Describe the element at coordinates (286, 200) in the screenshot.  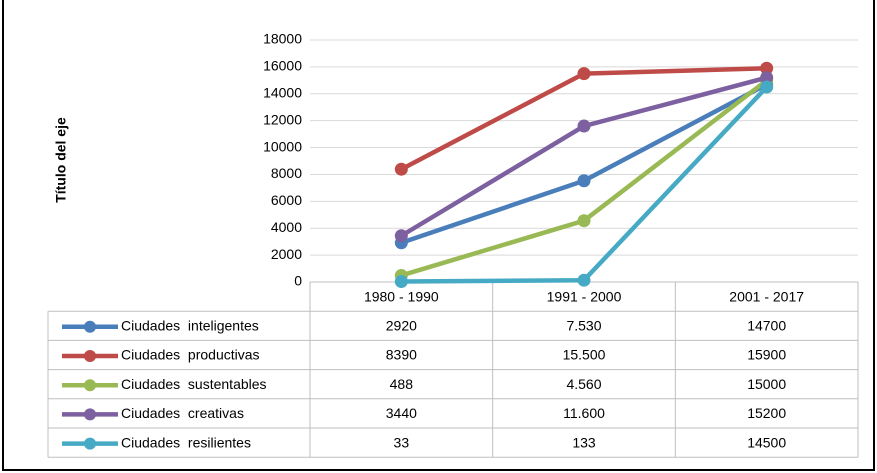
I see `y-tick-label: 6000` at that location.